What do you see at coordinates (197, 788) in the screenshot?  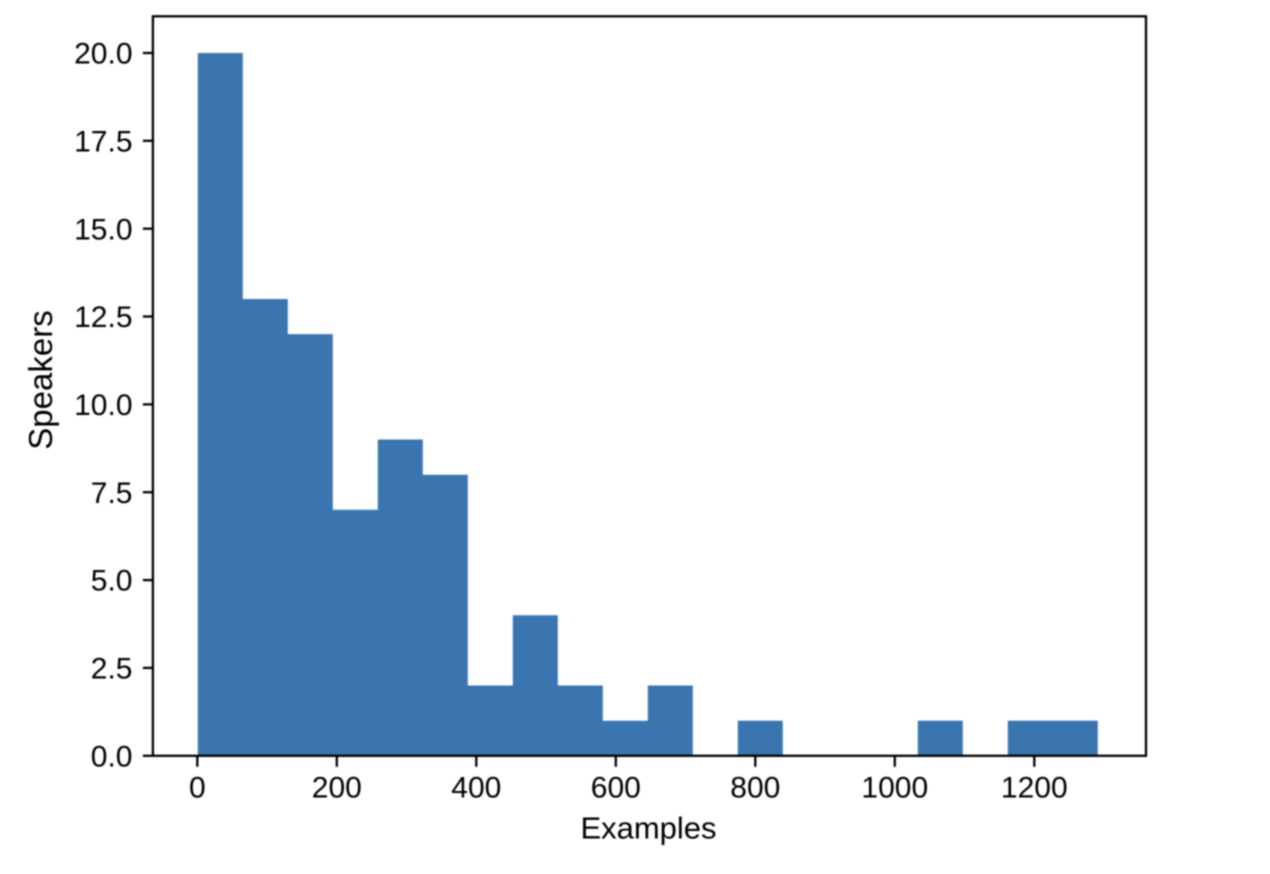 I see `svg-text: 0` at bounding box center [197, 788].